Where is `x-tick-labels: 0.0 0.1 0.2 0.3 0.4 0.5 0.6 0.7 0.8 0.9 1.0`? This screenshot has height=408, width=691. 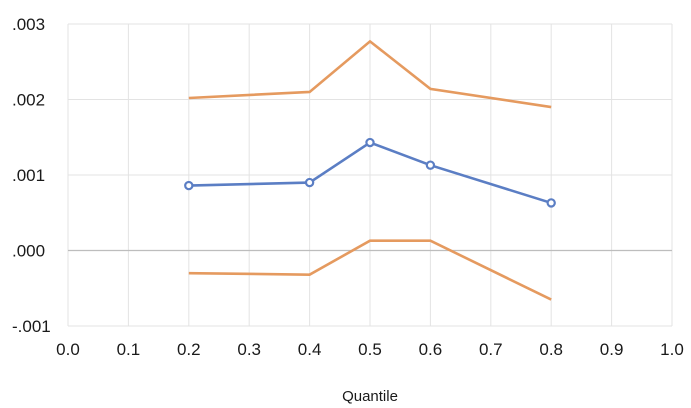 x-tick-labels: 0.0 0.1 0.2 0.3 0.4 0.5 0.6 0.7 0.8 0.9 1.0 is located at coordinates (370, 349).